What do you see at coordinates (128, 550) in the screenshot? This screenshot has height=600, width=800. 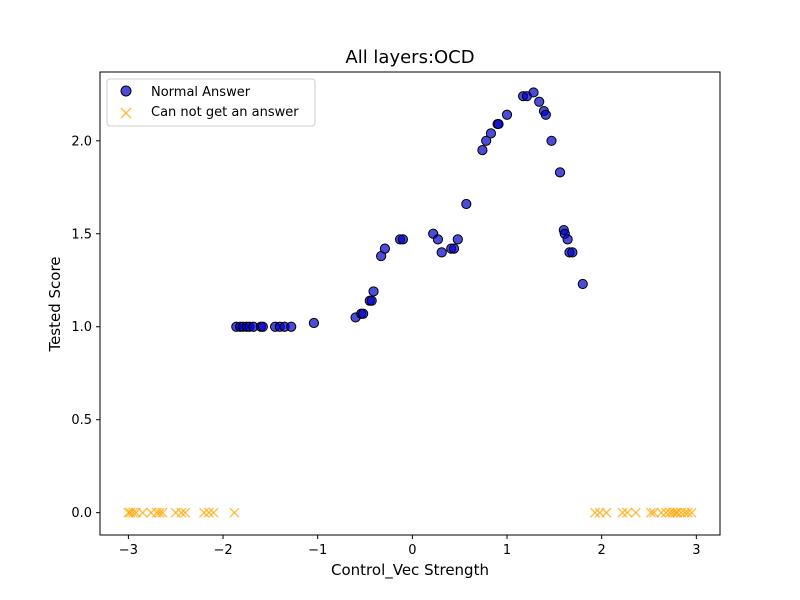 I see `x-tick-label: −3` at bounding box center [128, 550].